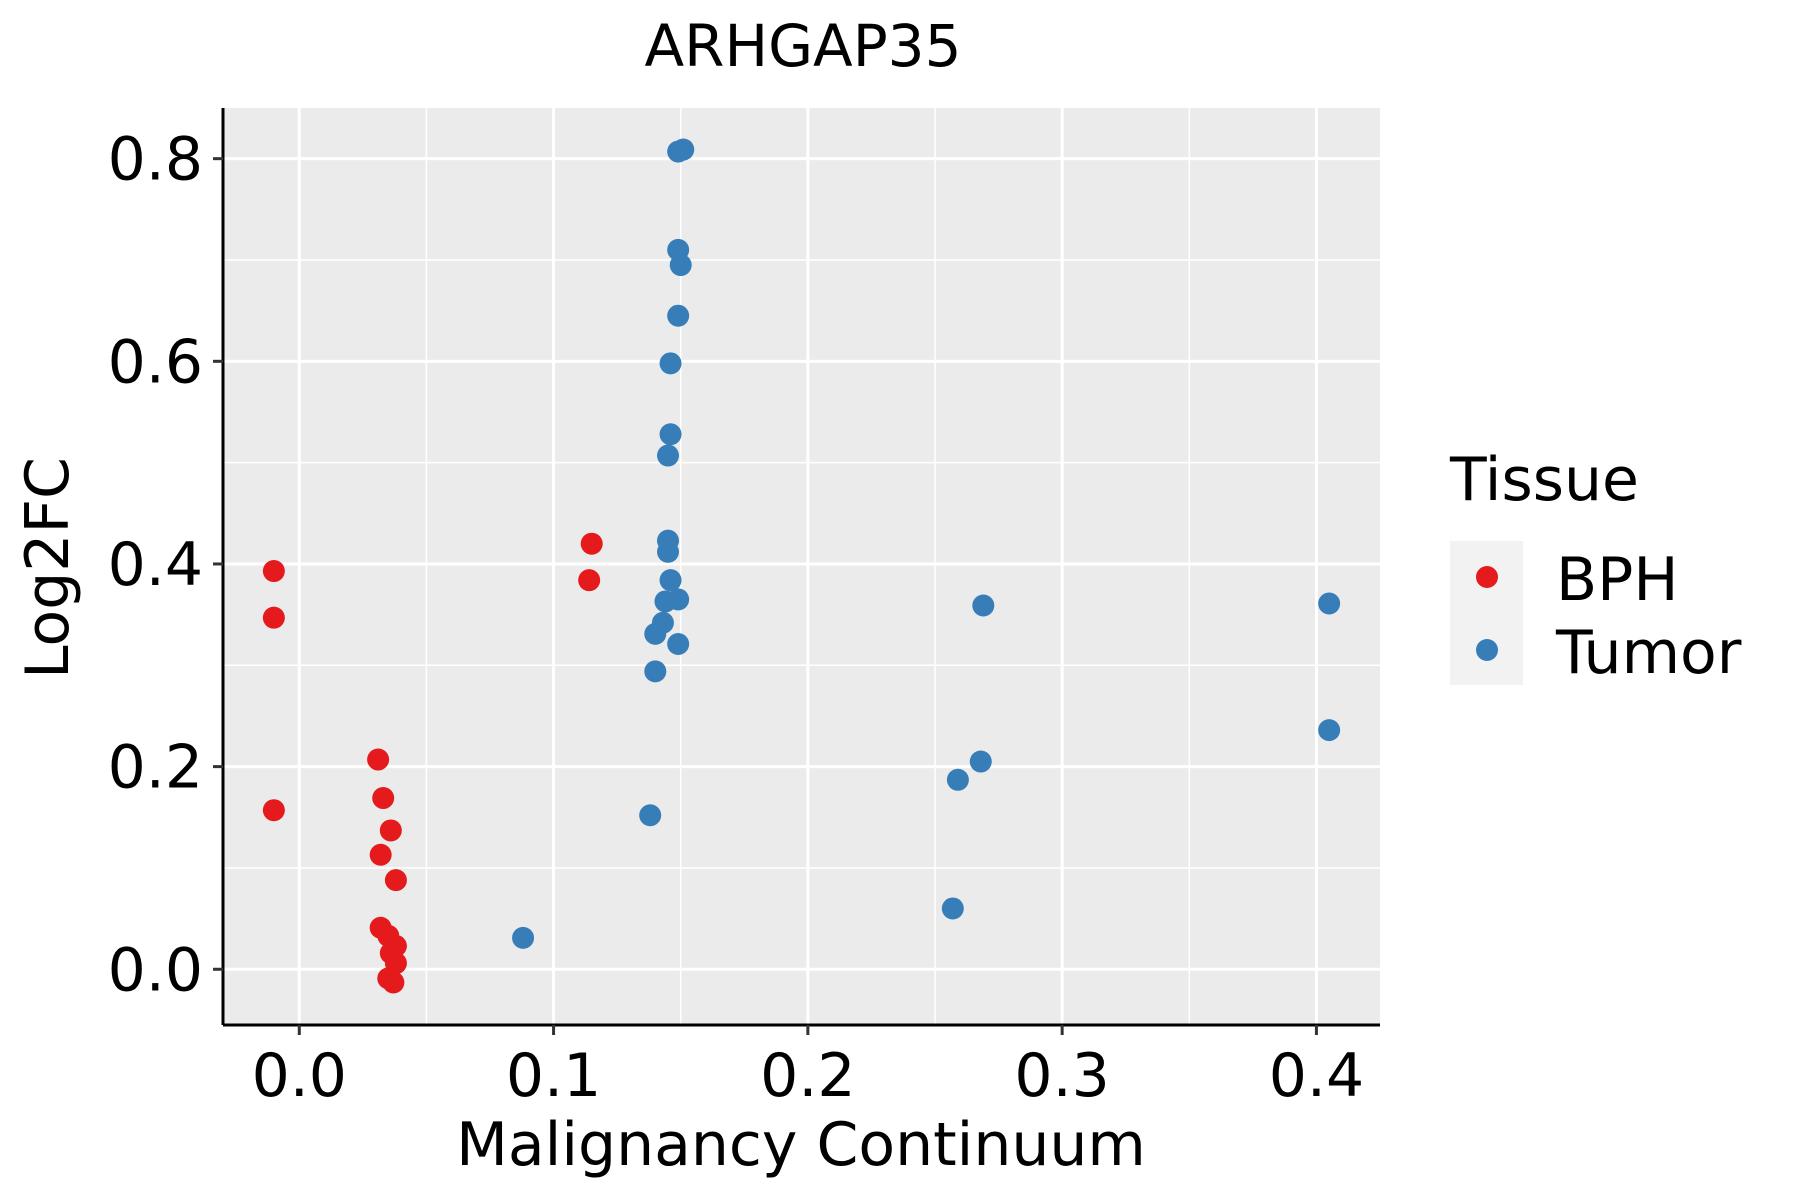 The height and width of the screenshot is (1200, 1800). What do you see at coordinates (801, 1145) in the screenshot?
I see `x-axis-title: Malignancy Continuum` at bounding box center [801, 1145].